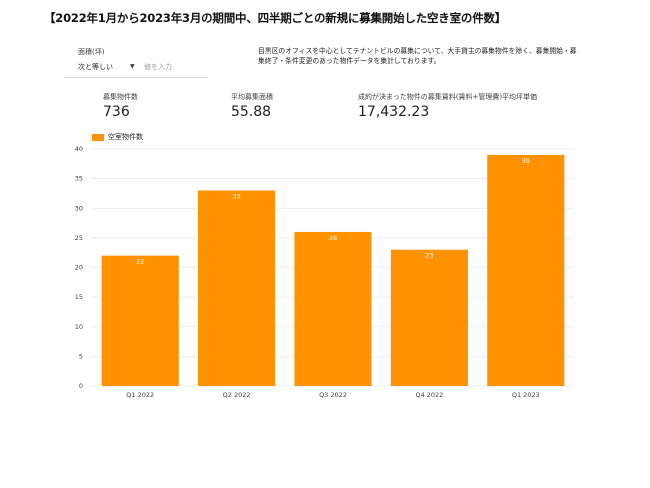 The height and width of the screenshot is (488, 650). I want to click on y-tick-label: 20, so click(79, 268).